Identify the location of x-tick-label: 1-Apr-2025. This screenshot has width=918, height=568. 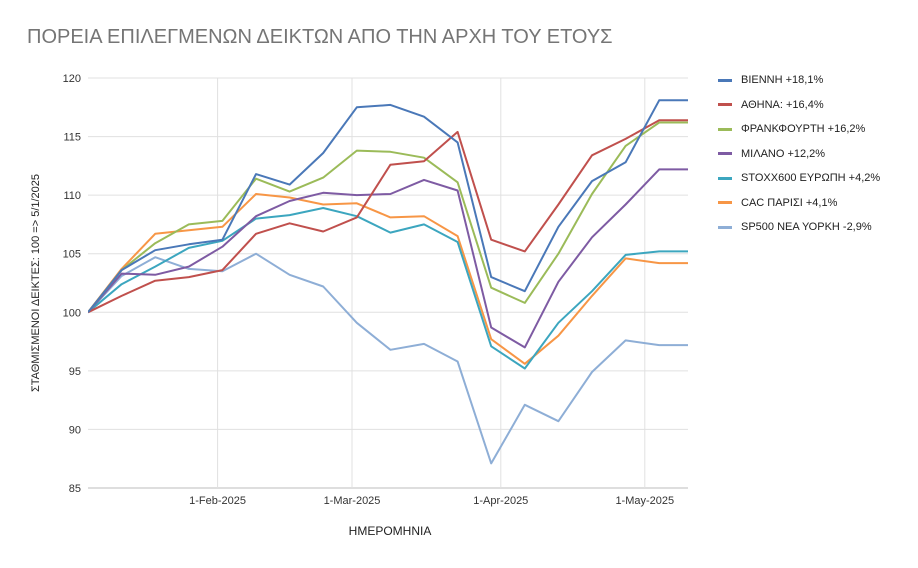
(500, 501).